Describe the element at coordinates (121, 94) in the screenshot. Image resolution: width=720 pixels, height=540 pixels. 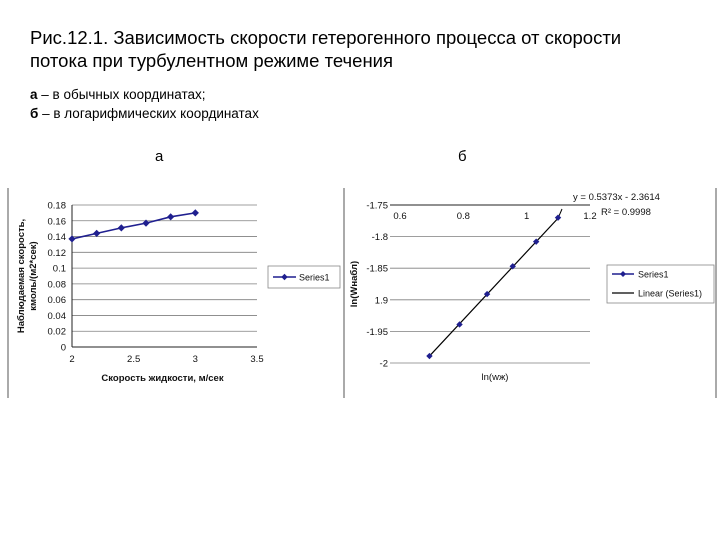
I see `subcaption-a-text: – в обычных координатах;` at that location.